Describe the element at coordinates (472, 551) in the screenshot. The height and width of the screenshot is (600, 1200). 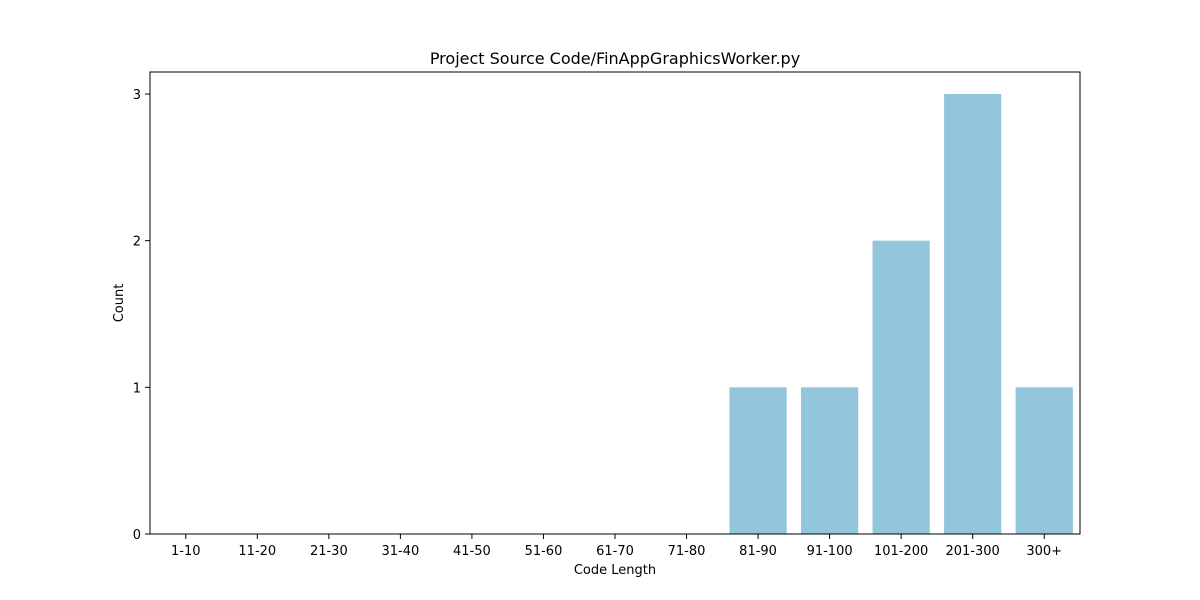
I see `x-tick-label: 41-50` at that location.